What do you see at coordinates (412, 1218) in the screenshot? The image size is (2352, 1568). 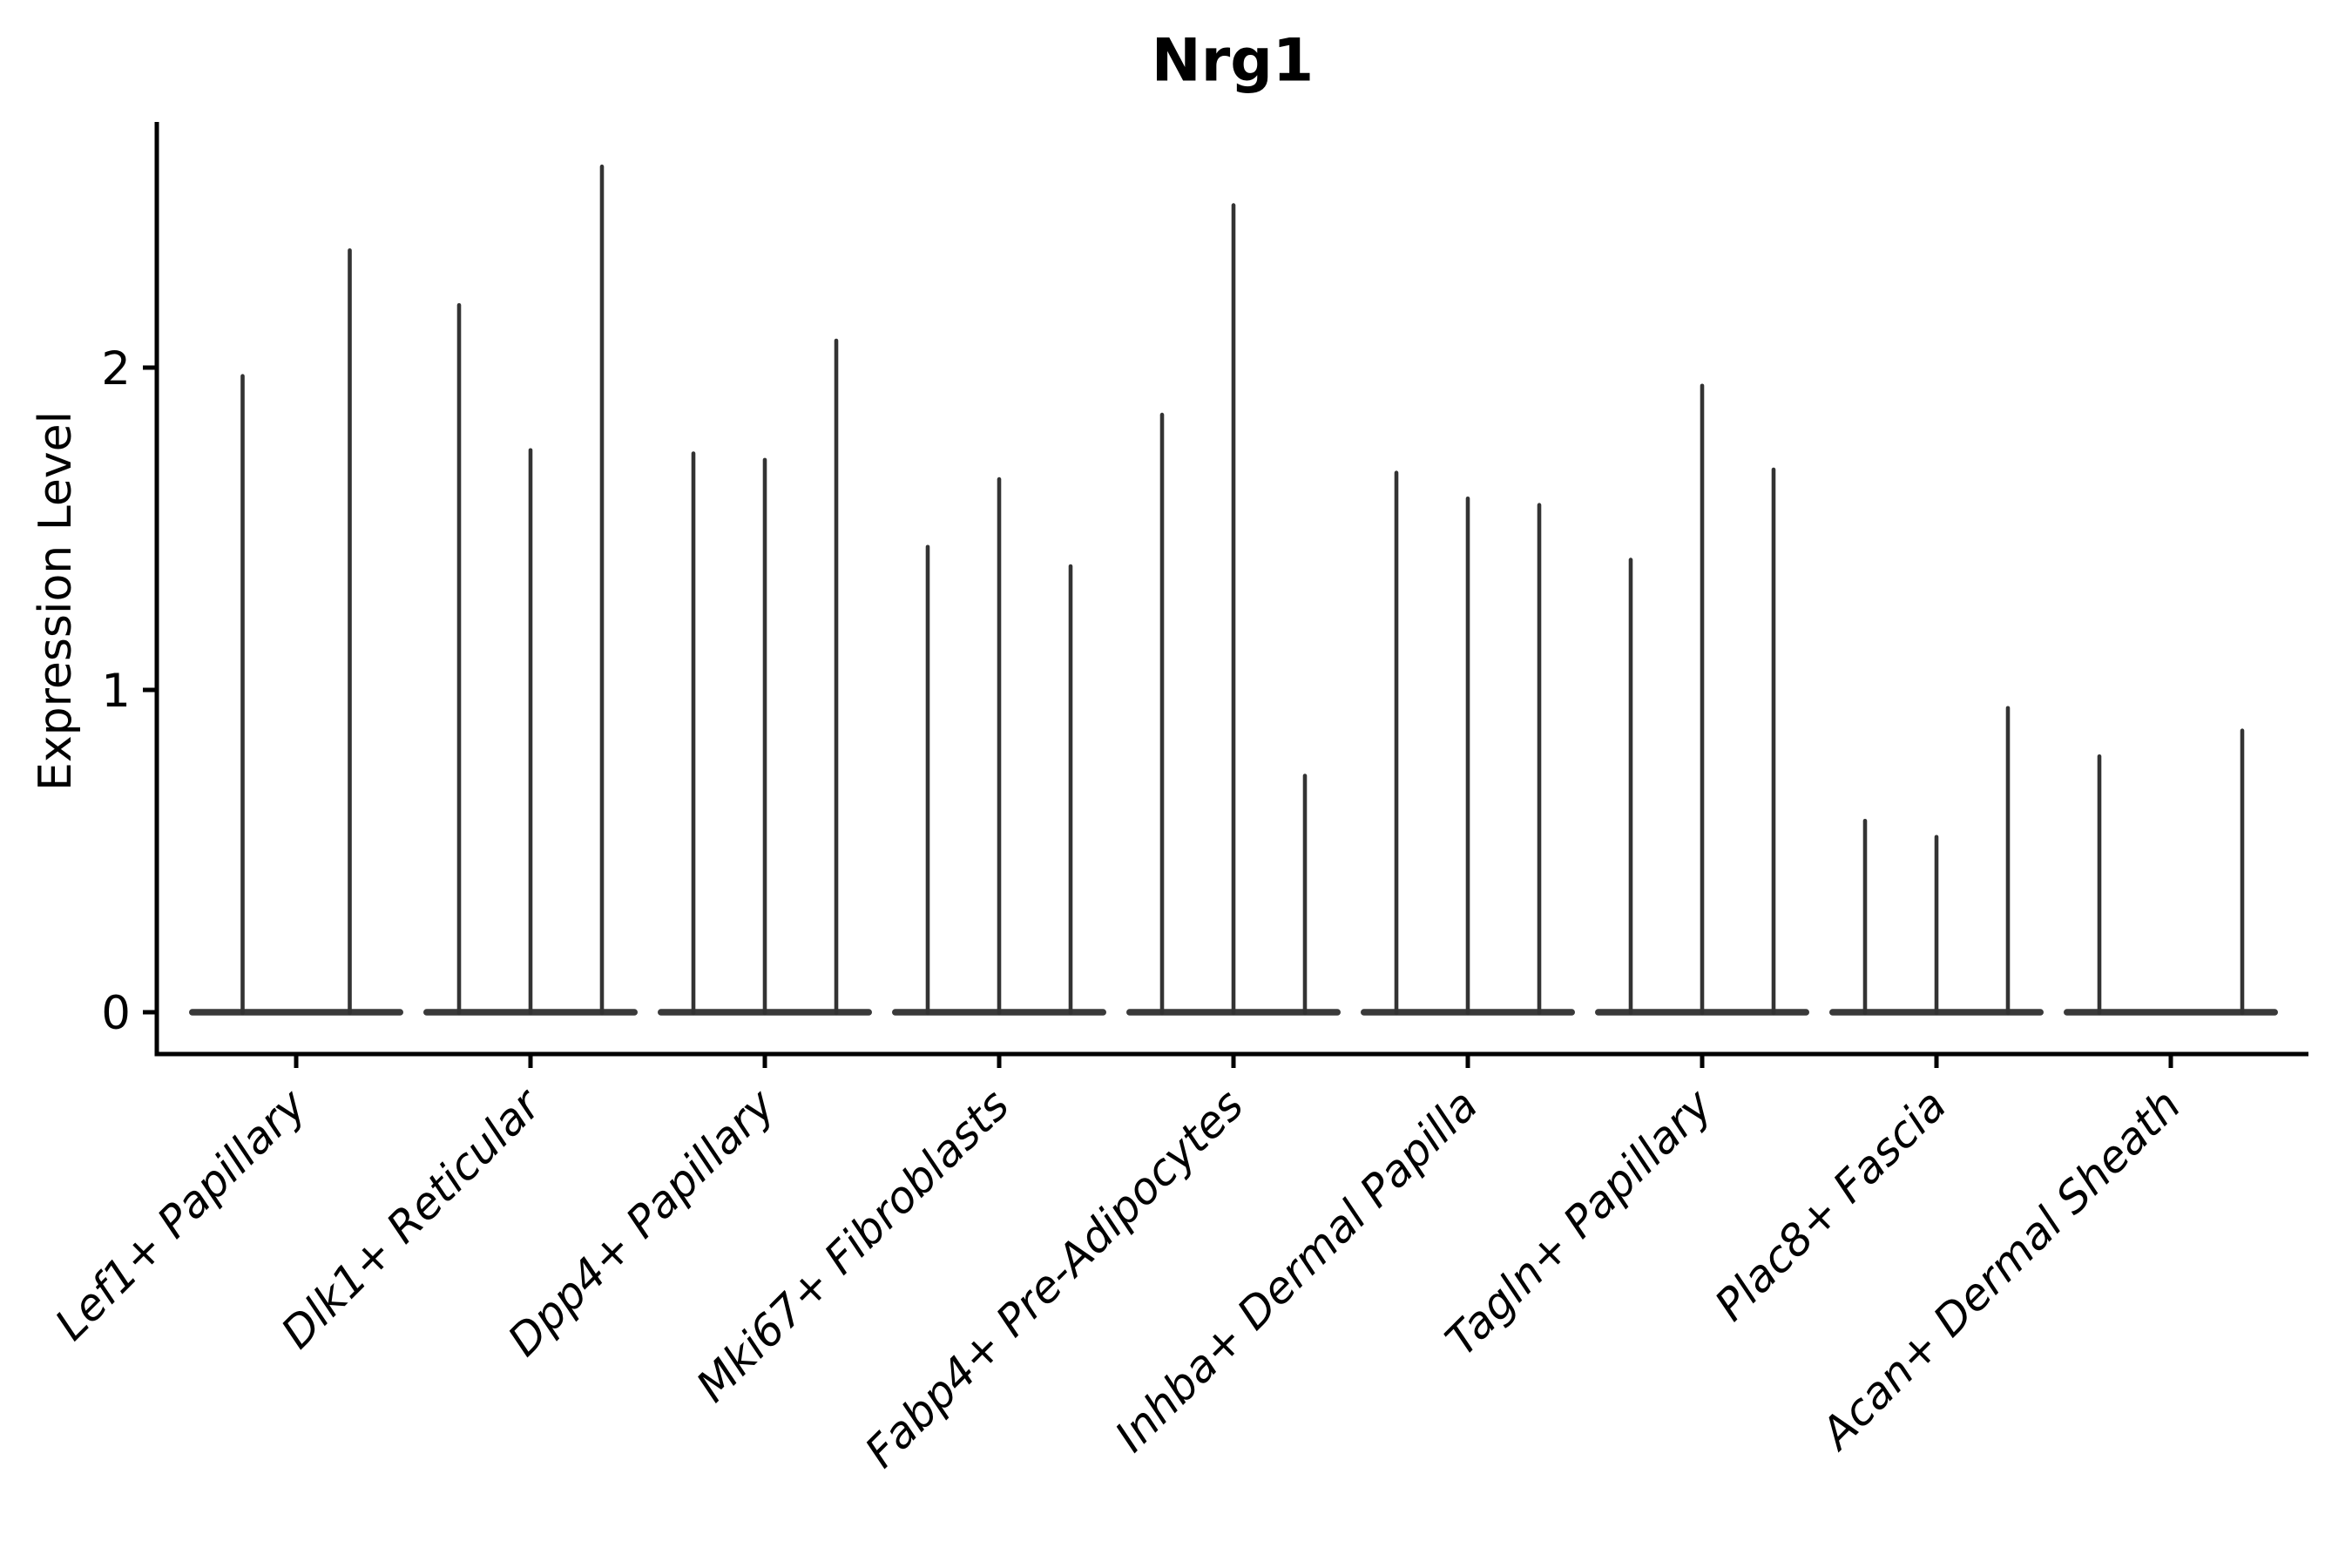 I see `x-tick-label: Dlk1+ Reticular` at bounding box center [412, 1218].